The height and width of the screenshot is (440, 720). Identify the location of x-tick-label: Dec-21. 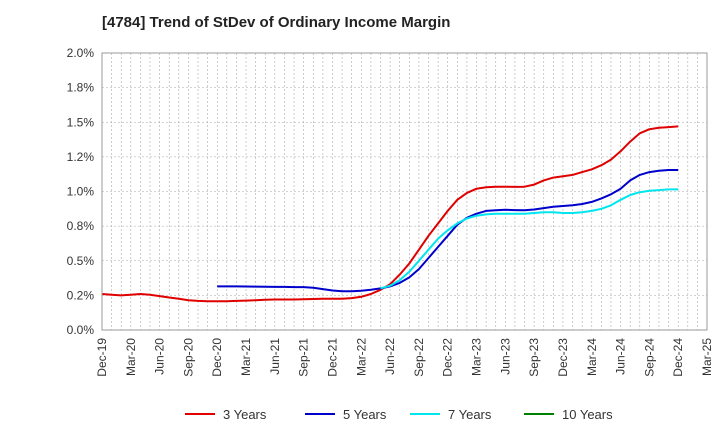
(332, 357).